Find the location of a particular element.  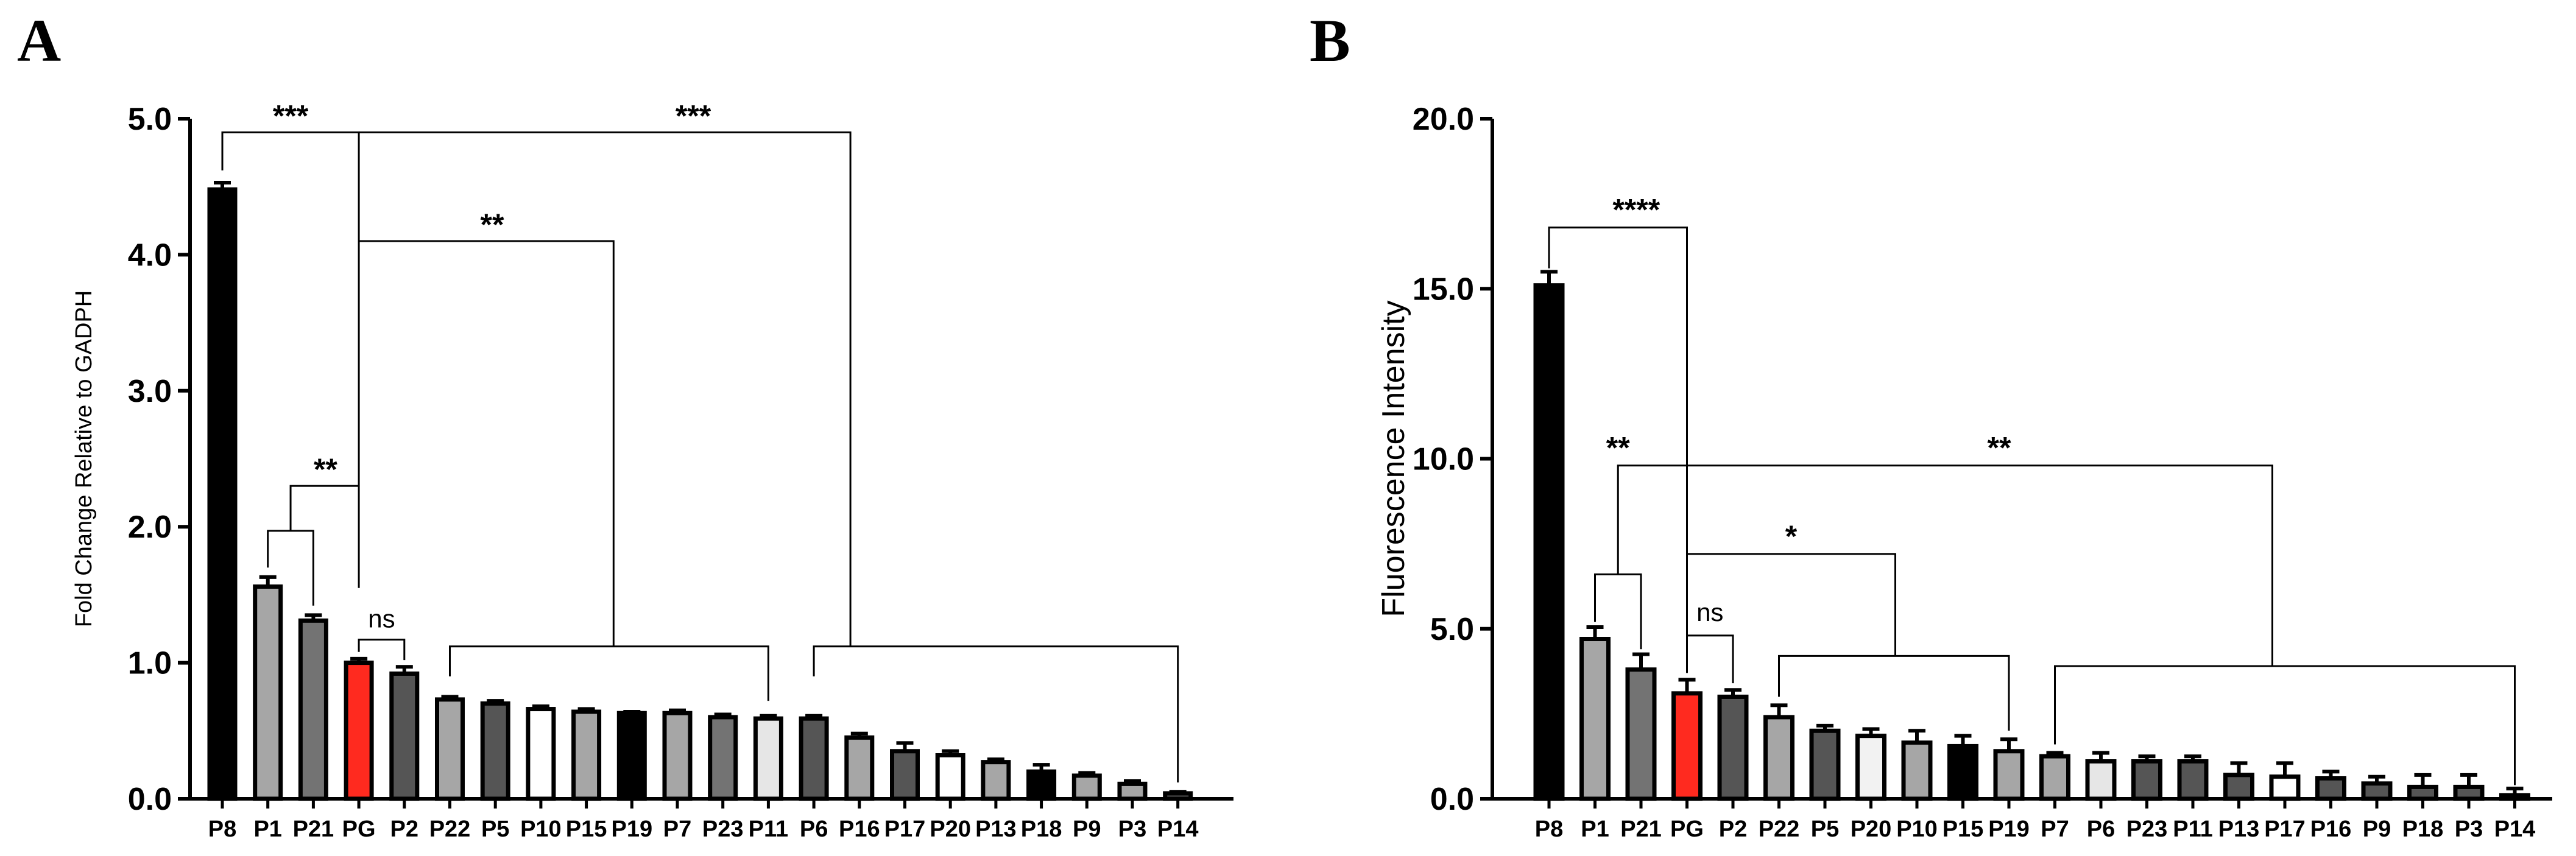

x-tick-label-P10: P10 is located at coordinates (541, 829).